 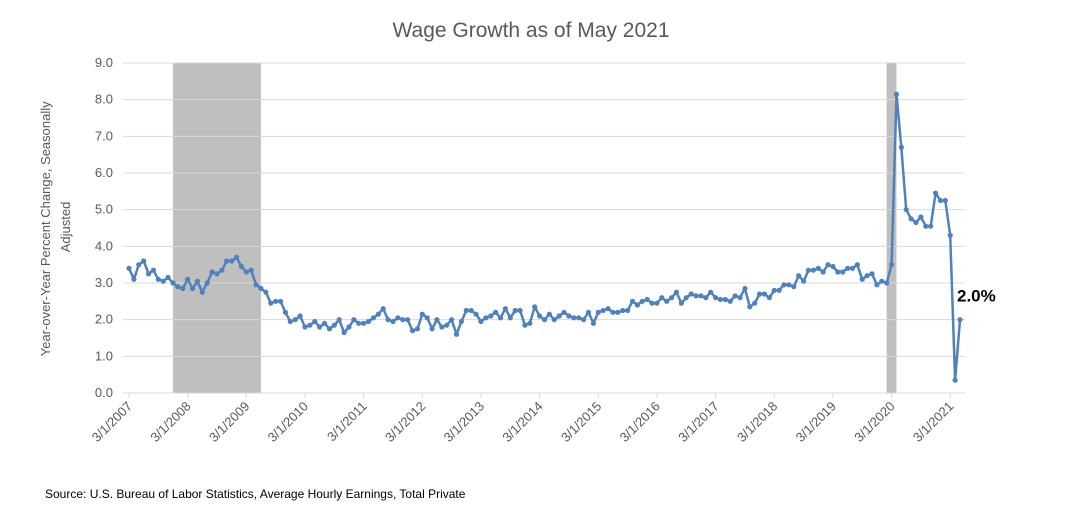 I want to click on y-tick-label: 2.0, so click(x=104, y=319).